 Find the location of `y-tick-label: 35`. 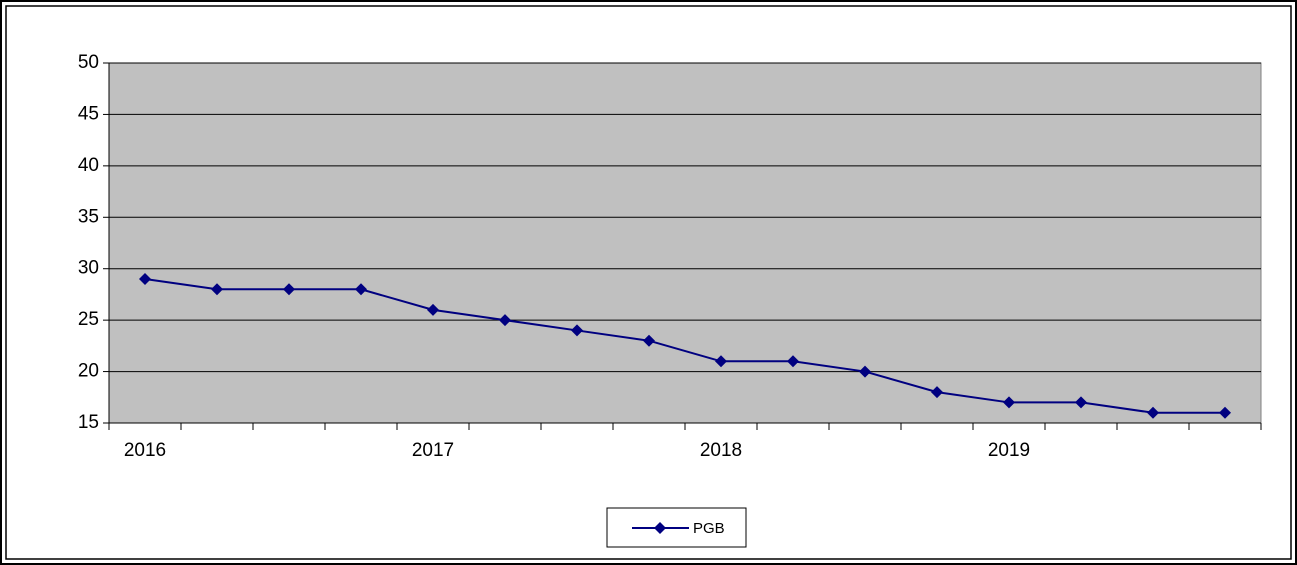

y-tick-label: 35 is located at coordinates (88, 216).